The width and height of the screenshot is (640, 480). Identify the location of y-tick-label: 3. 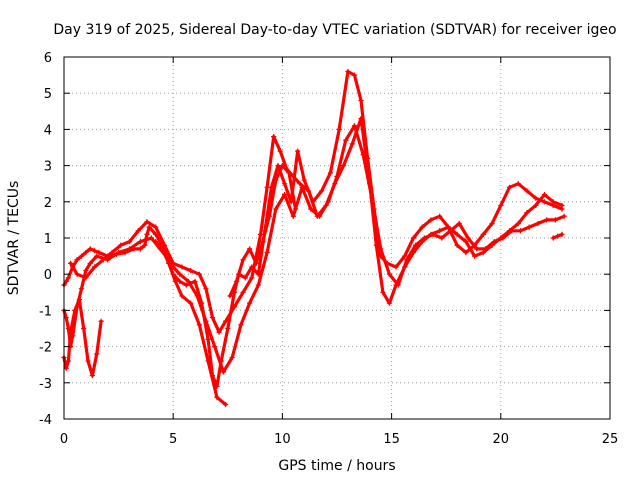
(48, 167).